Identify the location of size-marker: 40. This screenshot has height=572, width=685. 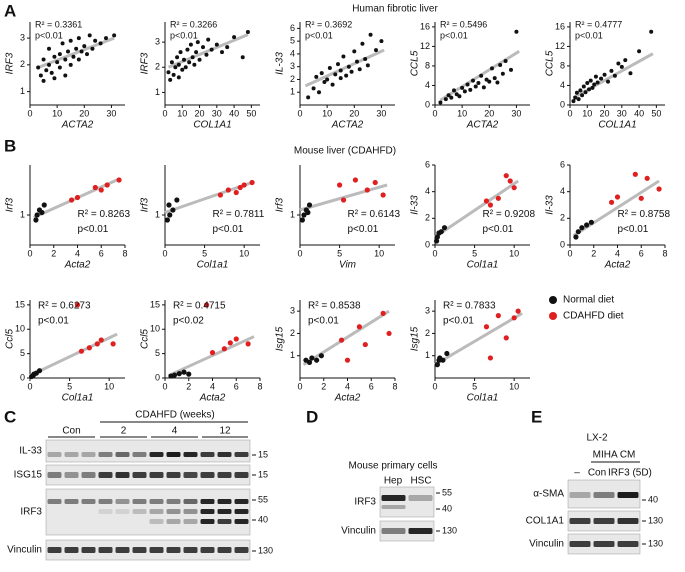
(263, 519).